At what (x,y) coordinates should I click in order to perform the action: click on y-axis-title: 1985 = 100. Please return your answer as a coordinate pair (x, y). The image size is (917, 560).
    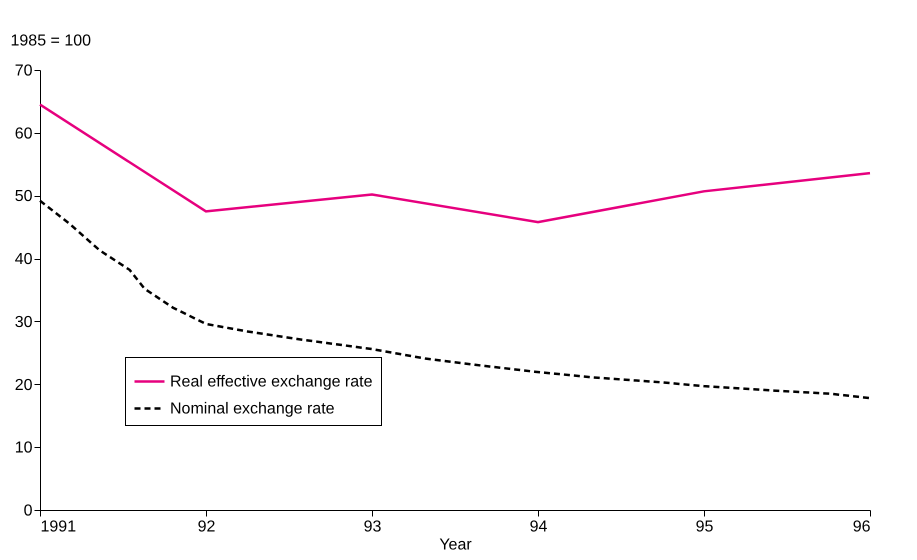
    Looking at the image, I should click on (51, 41).